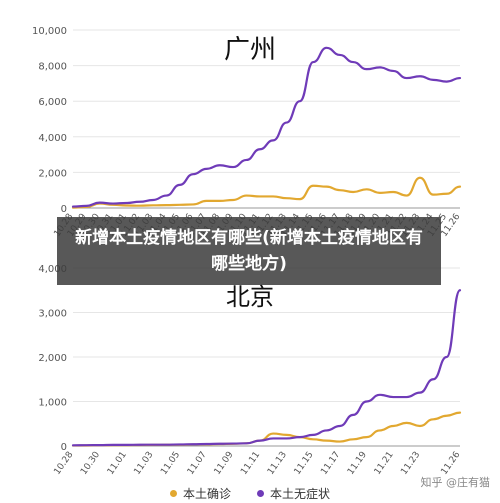 The height and width of the screenshot is (503, 500). What do you see at coordinates (52, 403) in the screenshot?
I see `y-tick-label: 1,000` at bounding box center [52, 403].